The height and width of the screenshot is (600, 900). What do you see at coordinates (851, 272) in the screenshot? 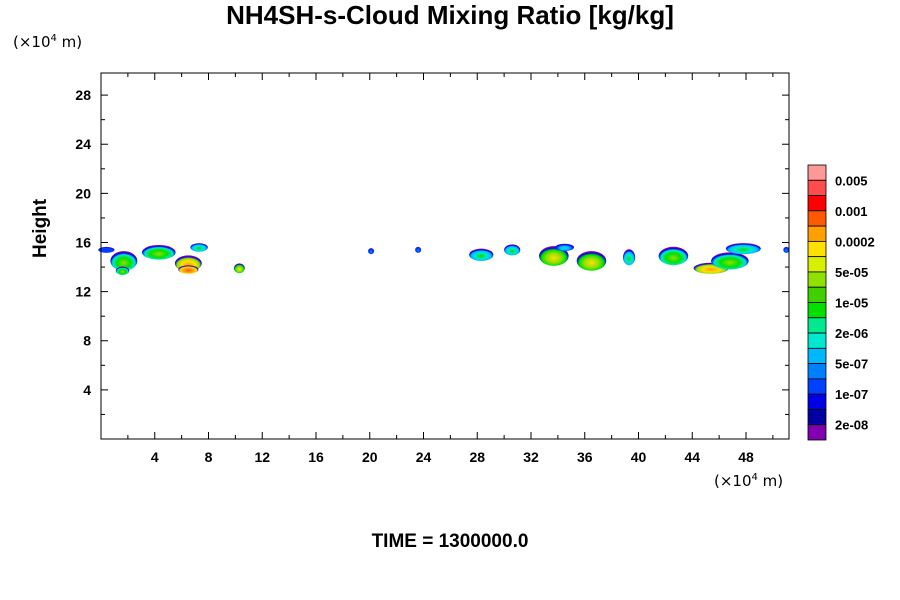
I see `colorbar-label: 5e-05` at bounding box center [851, 272].